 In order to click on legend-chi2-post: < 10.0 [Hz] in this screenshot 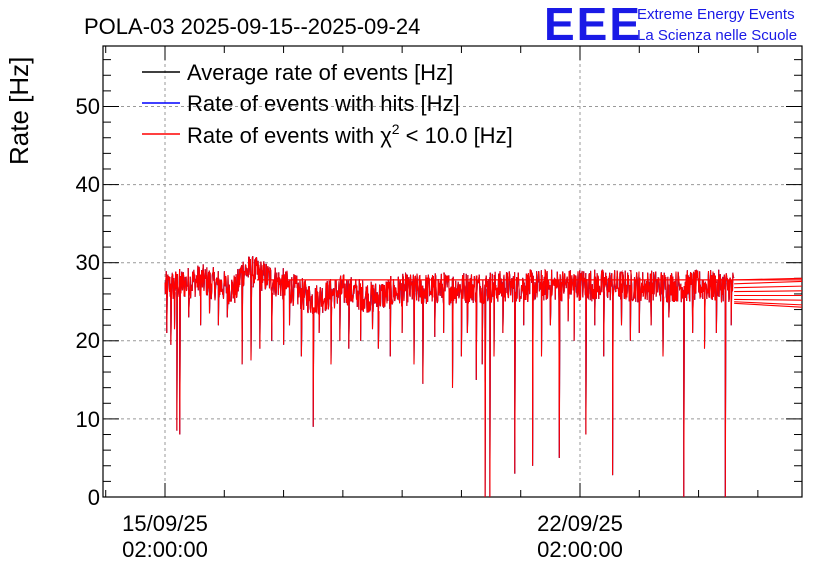, I will do `click(456, 135)`.